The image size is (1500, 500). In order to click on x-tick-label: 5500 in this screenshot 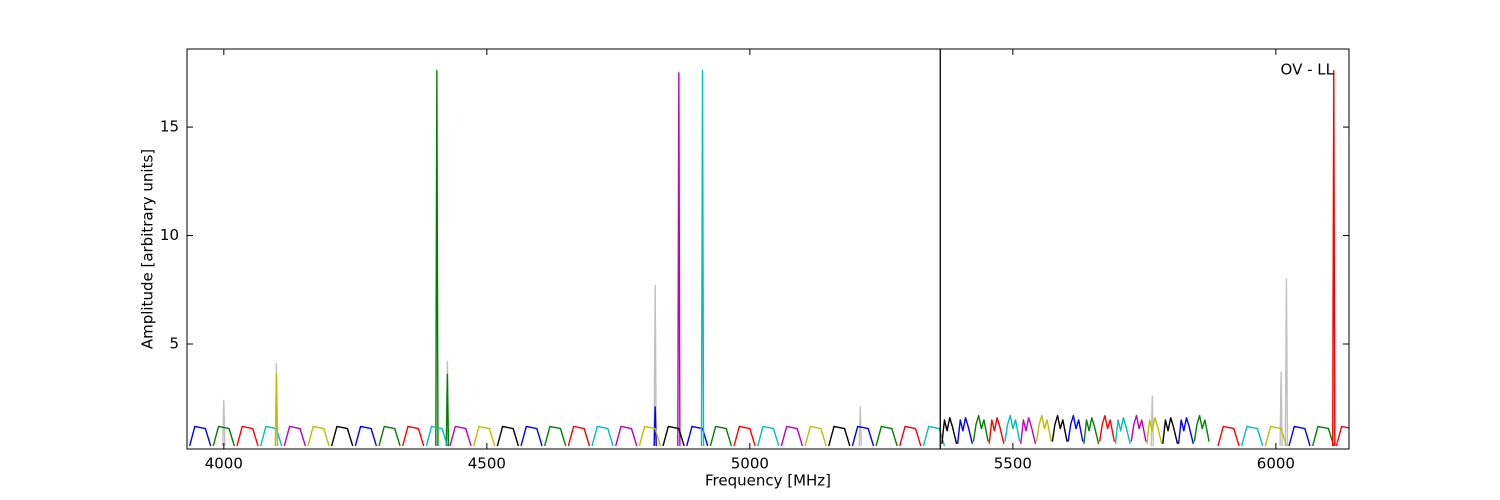, I will do `click(1013, 464)`.